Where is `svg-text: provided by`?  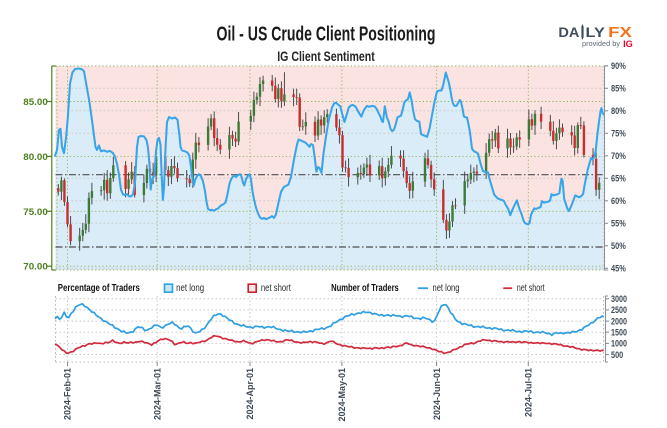 svg-text: provided by is located at coordinates (601, 43).